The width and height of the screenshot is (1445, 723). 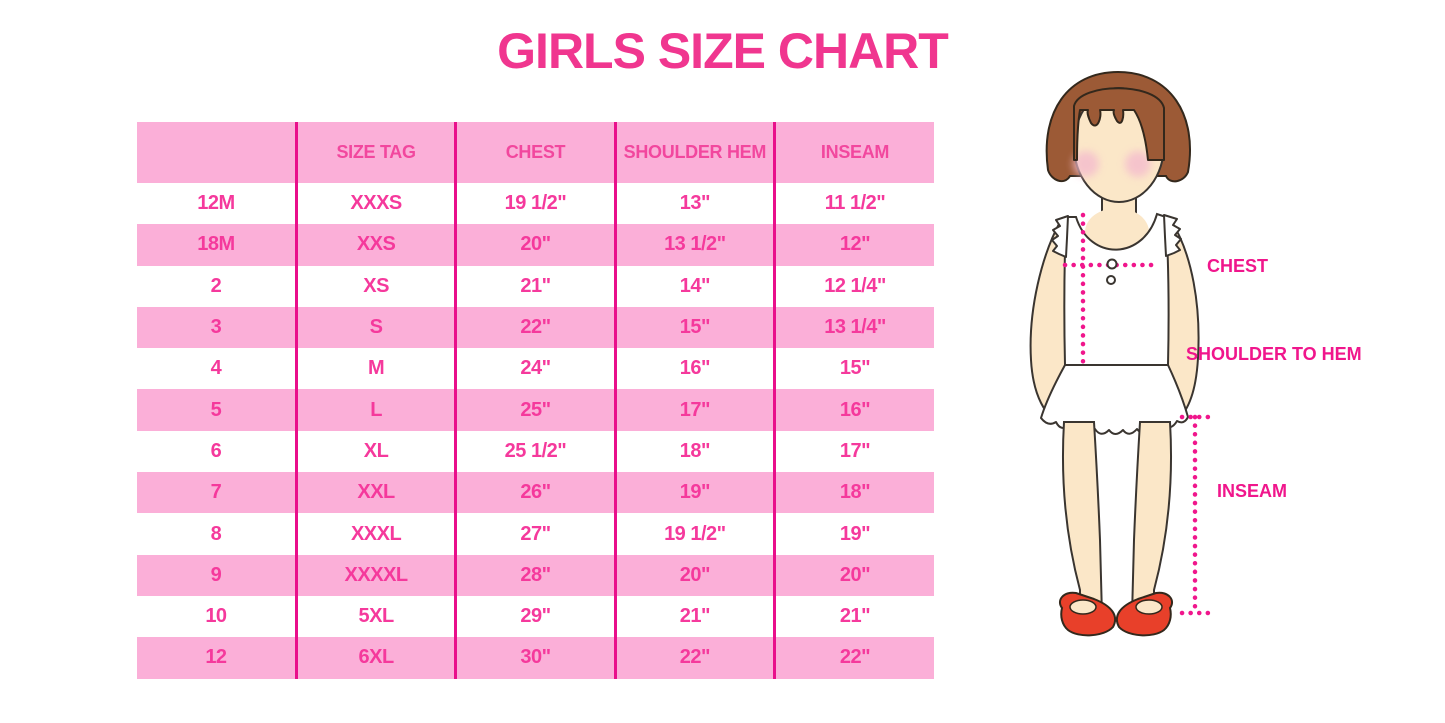 I want to click on header-cell-shoulder-hem: SHOULDER HEM, so click(x=694, y=152).